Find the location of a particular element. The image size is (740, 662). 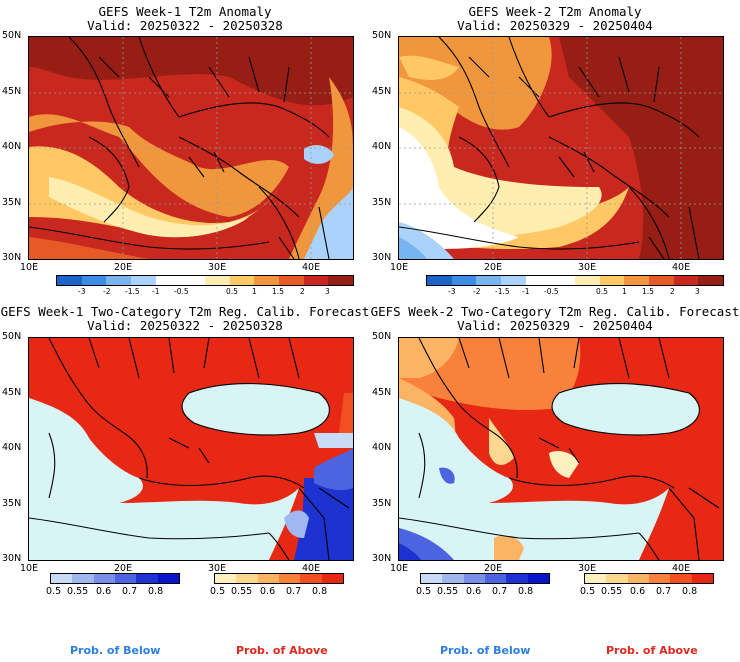

panel3-valid: Valid: 20250322 - 20250328 is located at coordinates (185, 325).